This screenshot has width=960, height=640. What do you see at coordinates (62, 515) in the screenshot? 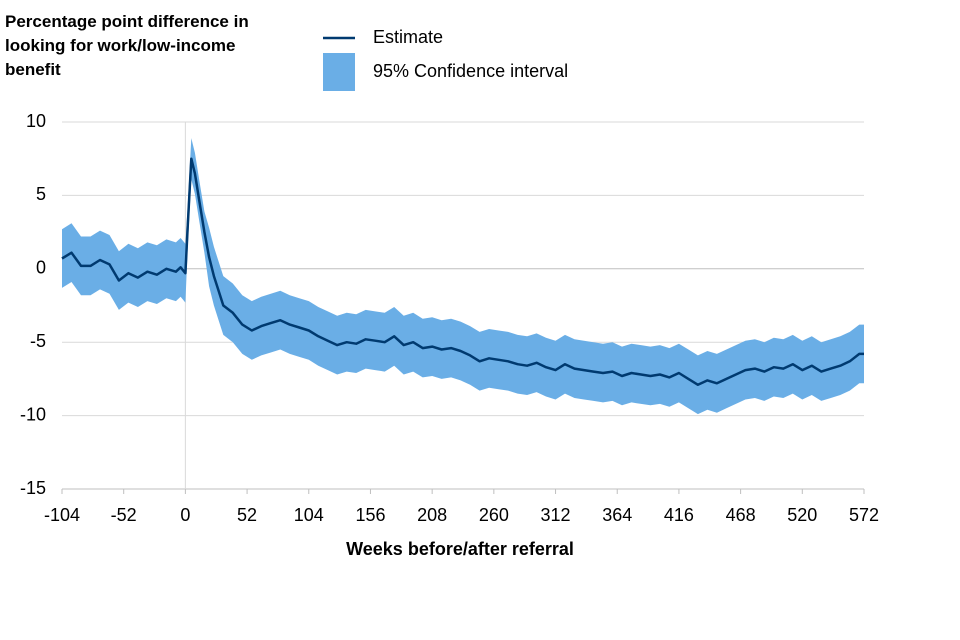
I see `x-tick-label: -104` at bounding box center [62, 515].